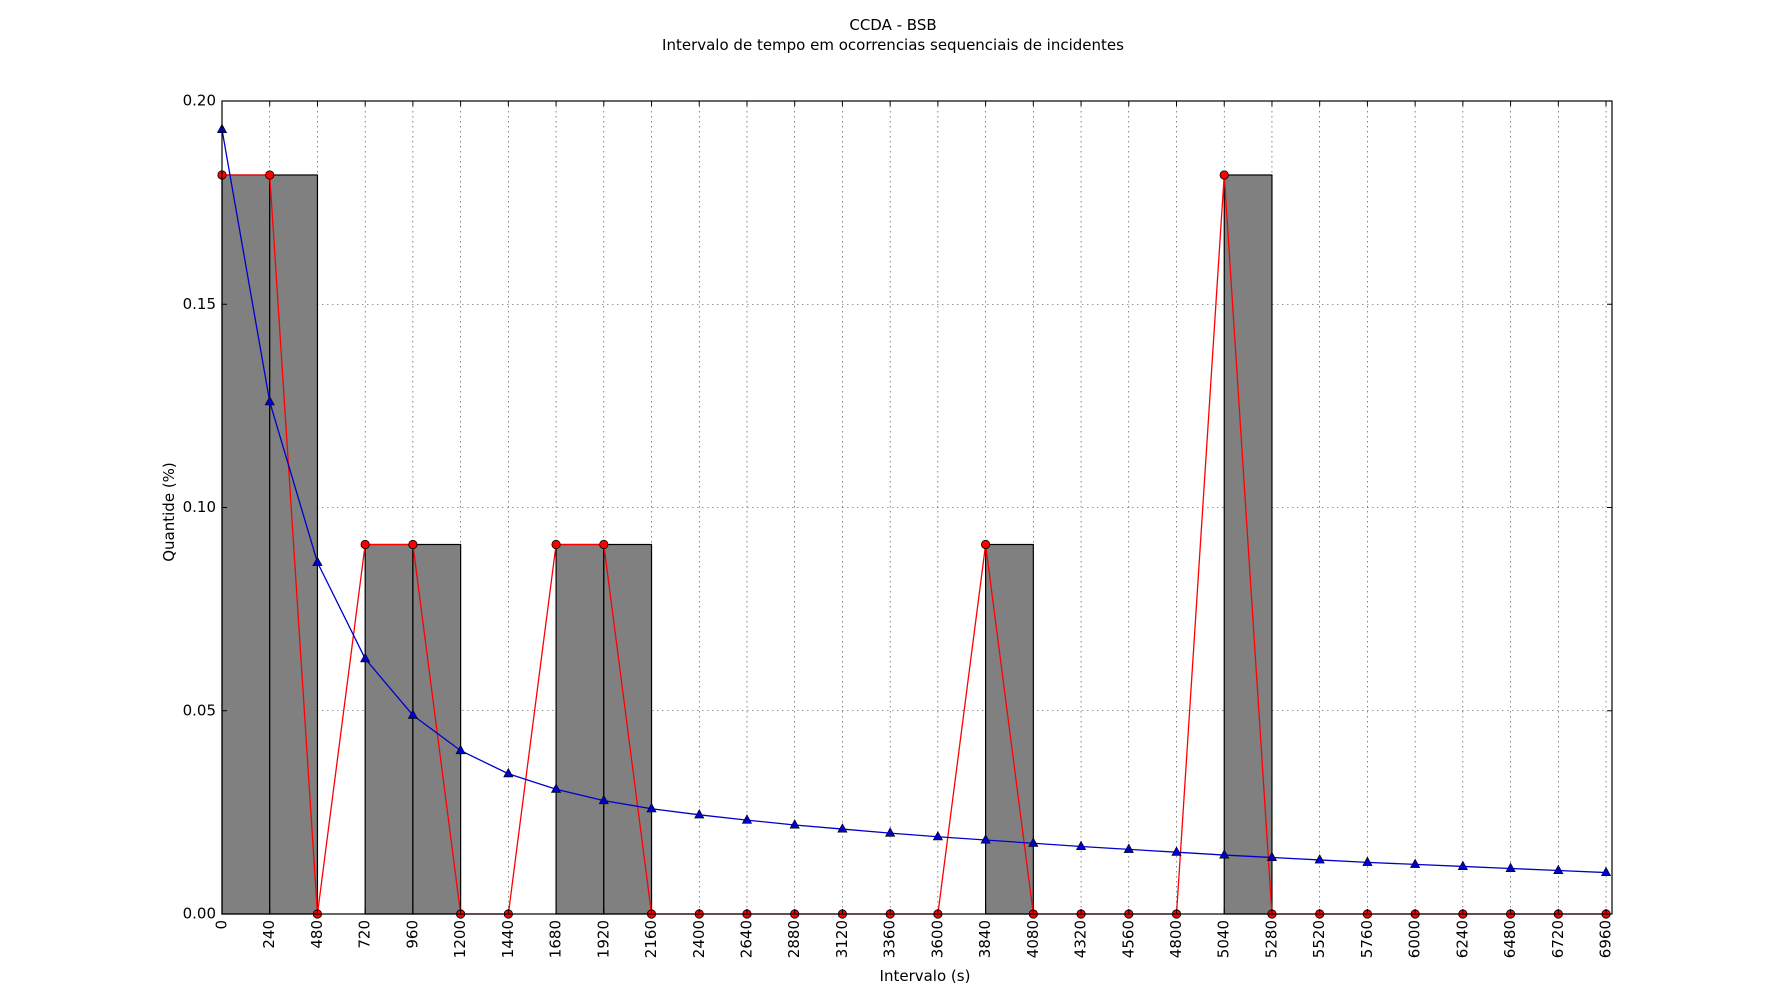  What do you see at coordinates (412, 934) in the screenshot?
I see `x-tick-label: 960` at bounding box center [412, 934].